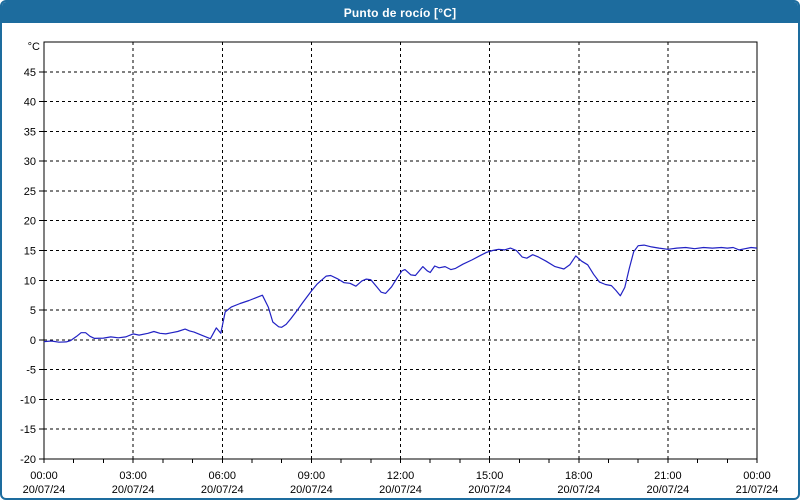 Image resolution: width=800 pixels, height=500 pixels. What do you see at coordinates (133, 476) in the screenshot?
I see `x-tick-time-label: 03:00` at bounding box center [133, 476].